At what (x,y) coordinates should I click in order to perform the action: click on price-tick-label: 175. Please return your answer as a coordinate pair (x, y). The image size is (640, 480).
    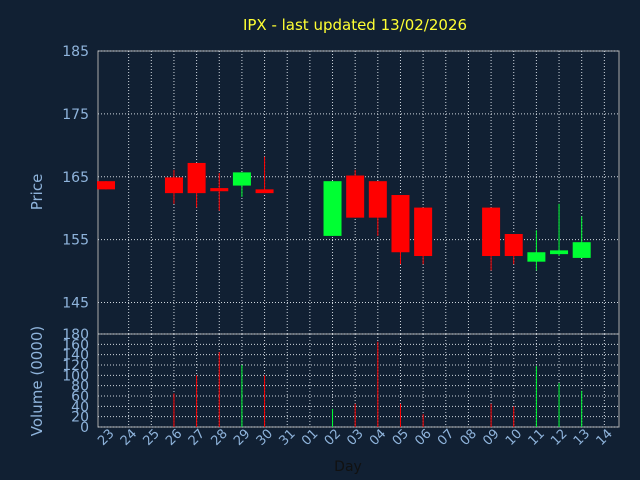
    Looking at the image, I should click on (75, 115).